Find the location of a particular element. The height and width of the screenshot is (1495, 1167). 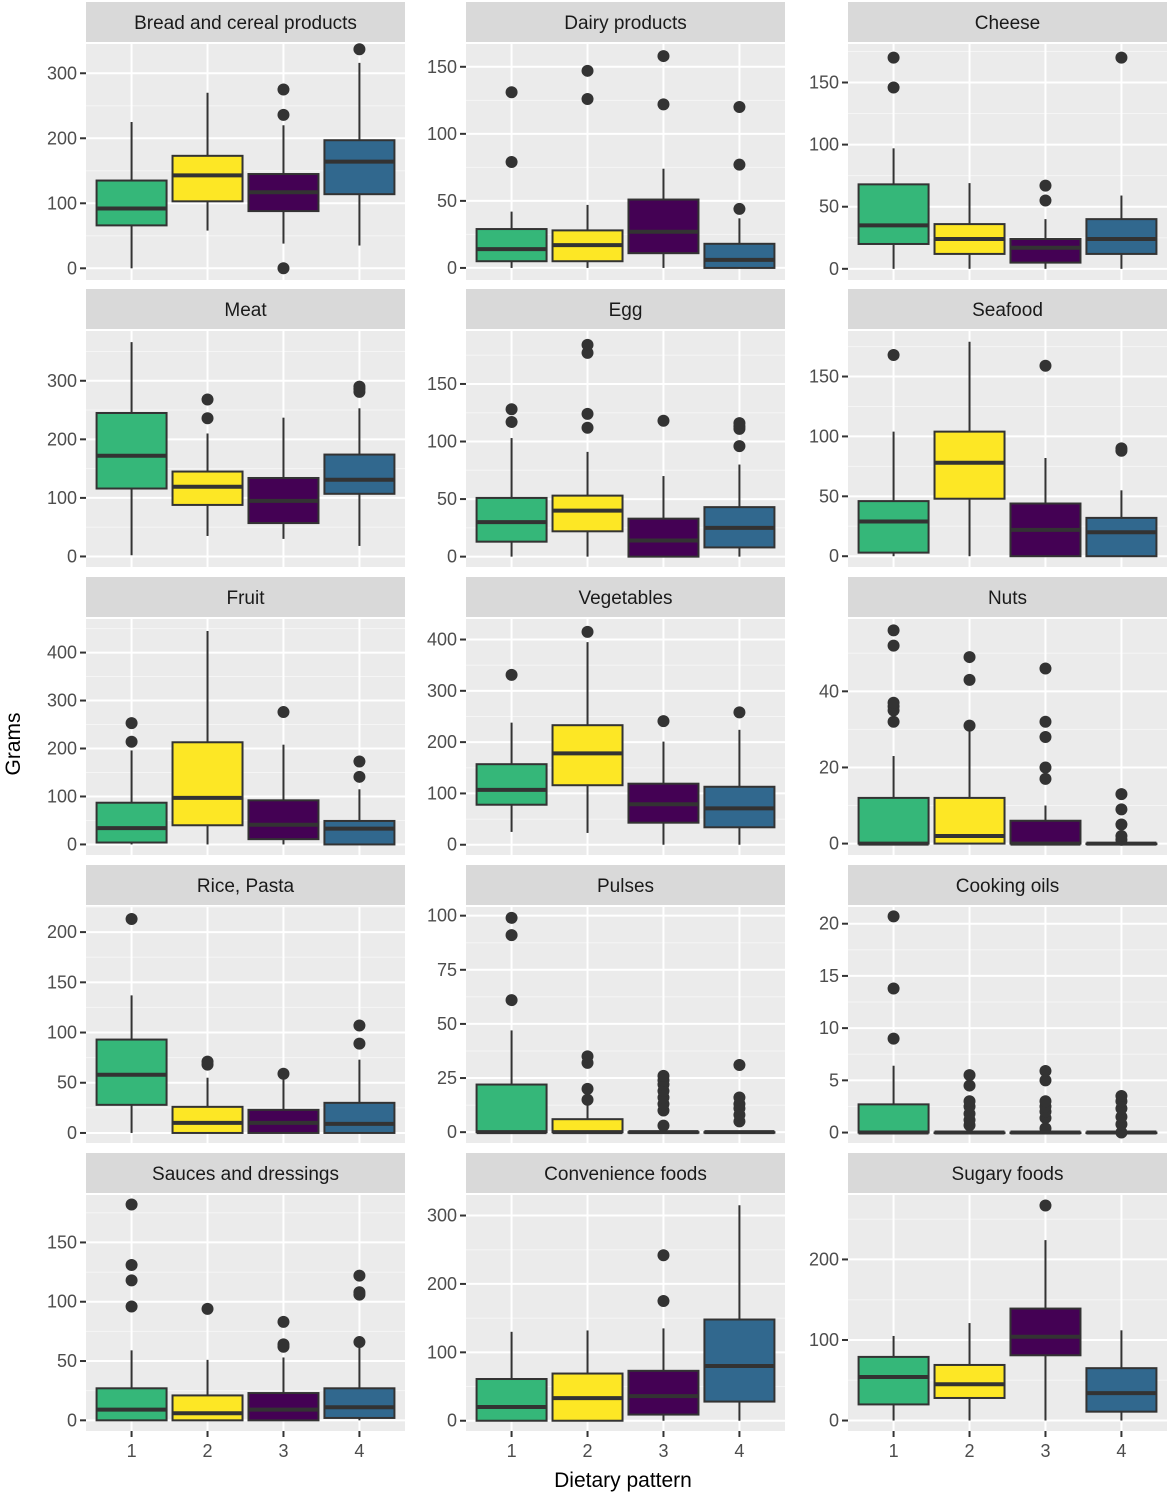

panel: Cheese 0 50 100 150 is located at coordinates (988, 141).